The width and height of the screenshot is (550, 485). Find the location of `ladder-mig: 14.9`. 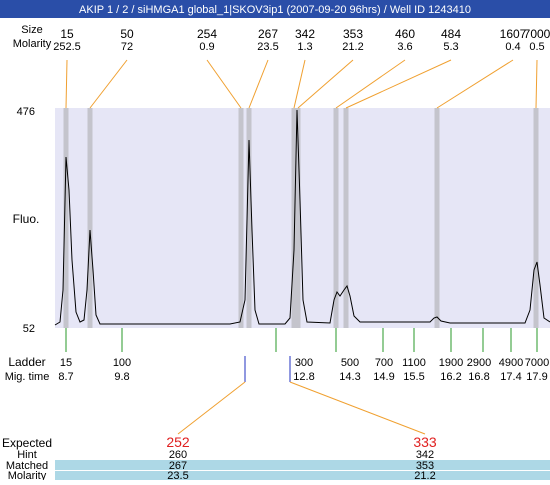

ladder-mig: 14.9 is located at coordinates (383, 377).